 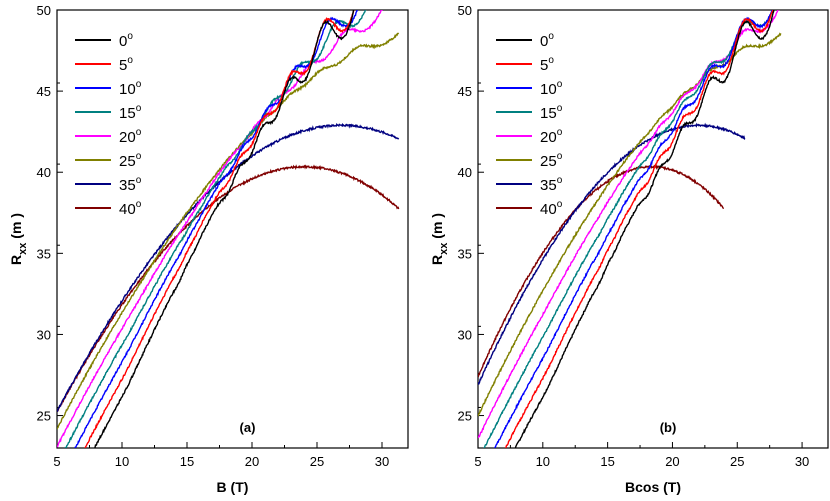 I want to click on panel-label: (a), so click(x=248, y=427).